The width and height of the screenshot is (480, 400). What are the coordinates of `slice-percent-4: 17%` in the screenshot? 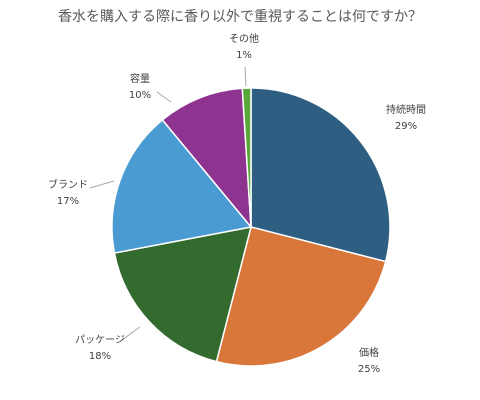 It's located at (68, 201).